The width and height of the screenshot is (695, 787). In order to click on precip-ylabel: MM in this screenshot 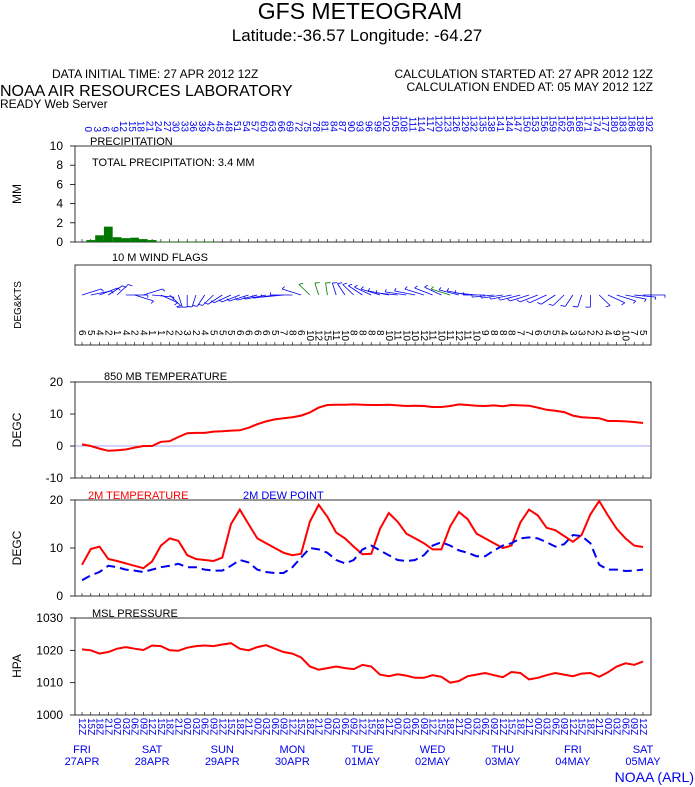, I will do `click(17, 194)`.